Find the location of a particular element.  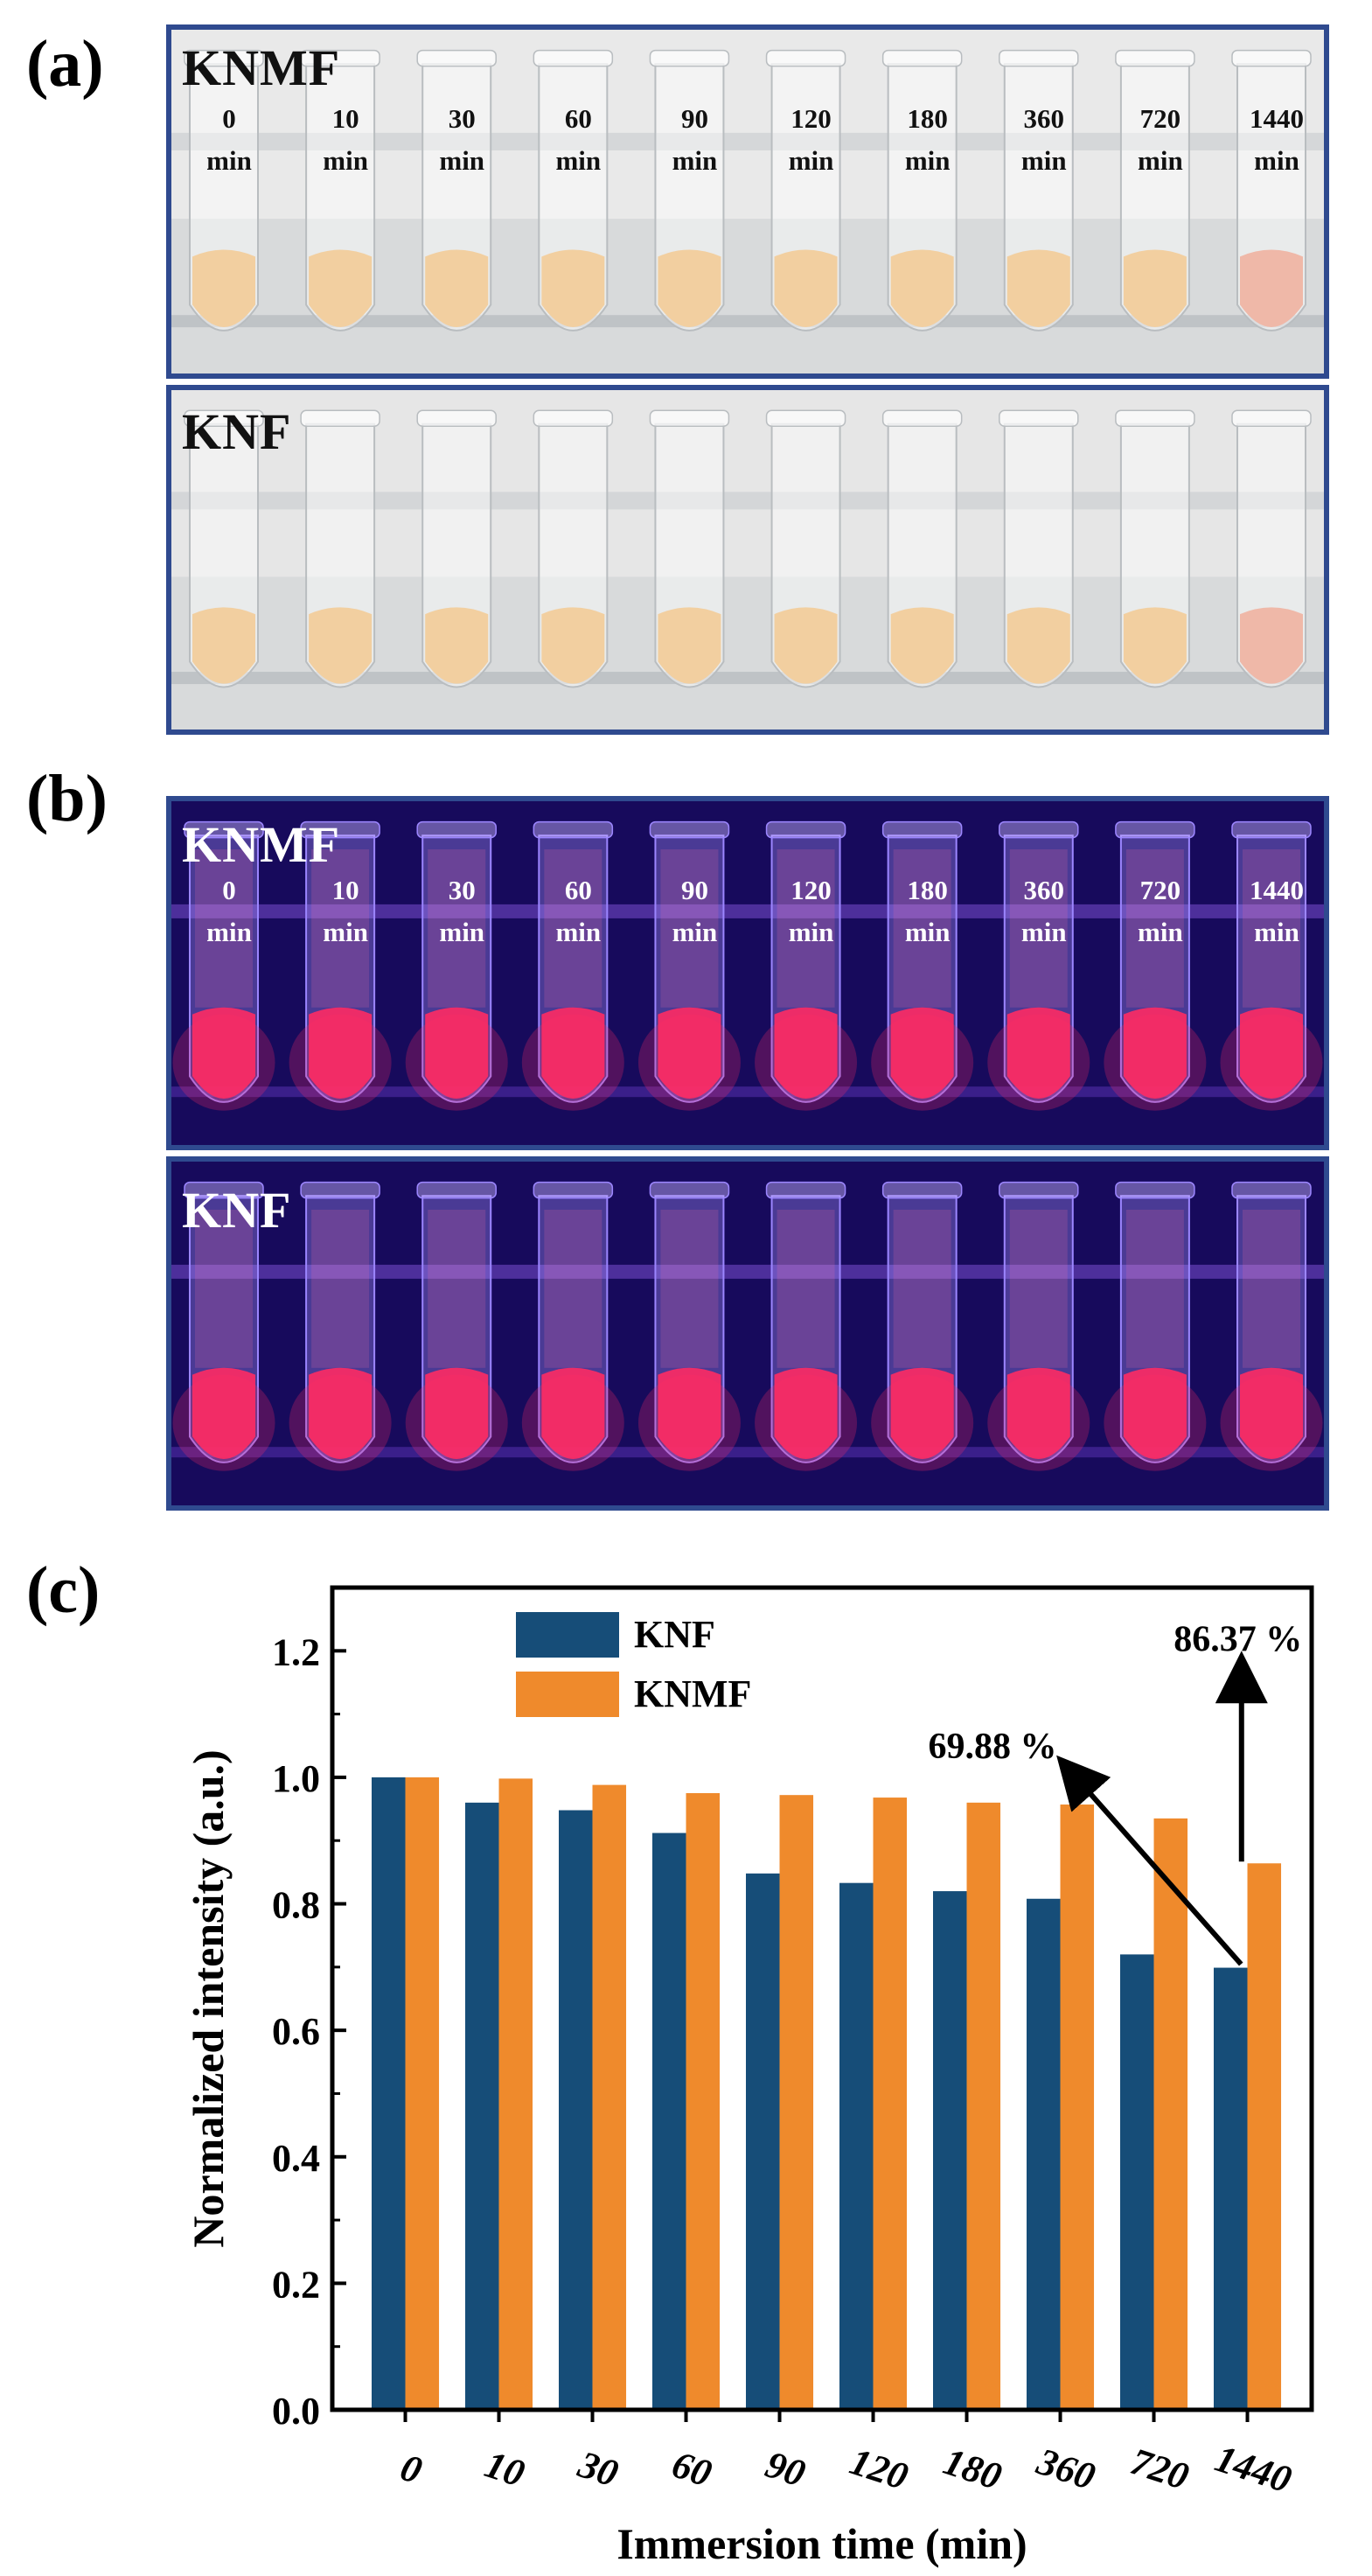

y-tick-label: 0.4 is located at coordinates (296, 2158).